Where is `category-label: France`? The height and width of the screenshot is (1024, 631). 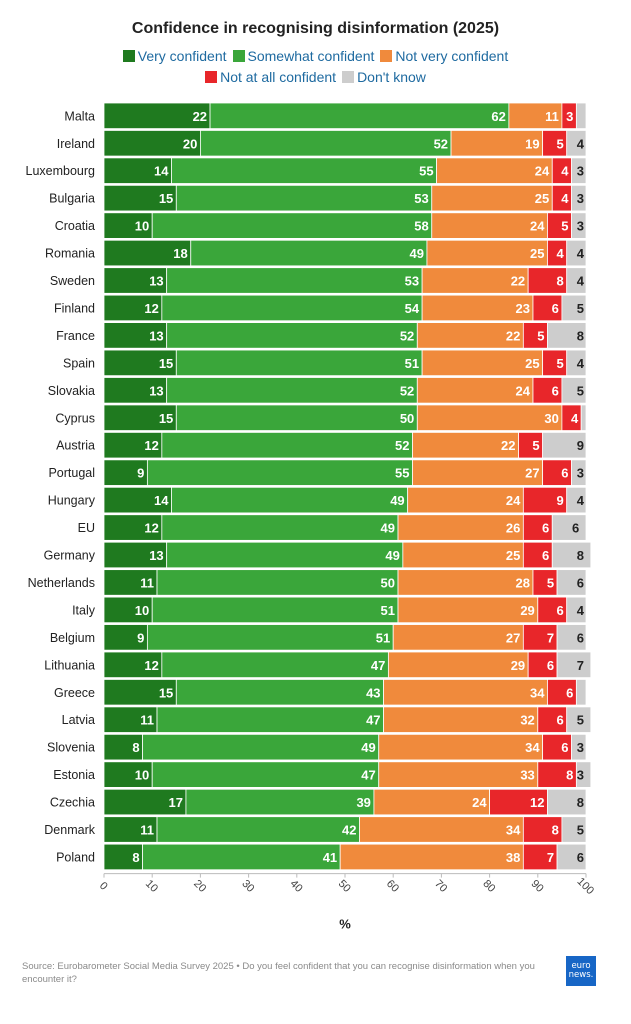 category-label: France is located at coordinates (75, 336).